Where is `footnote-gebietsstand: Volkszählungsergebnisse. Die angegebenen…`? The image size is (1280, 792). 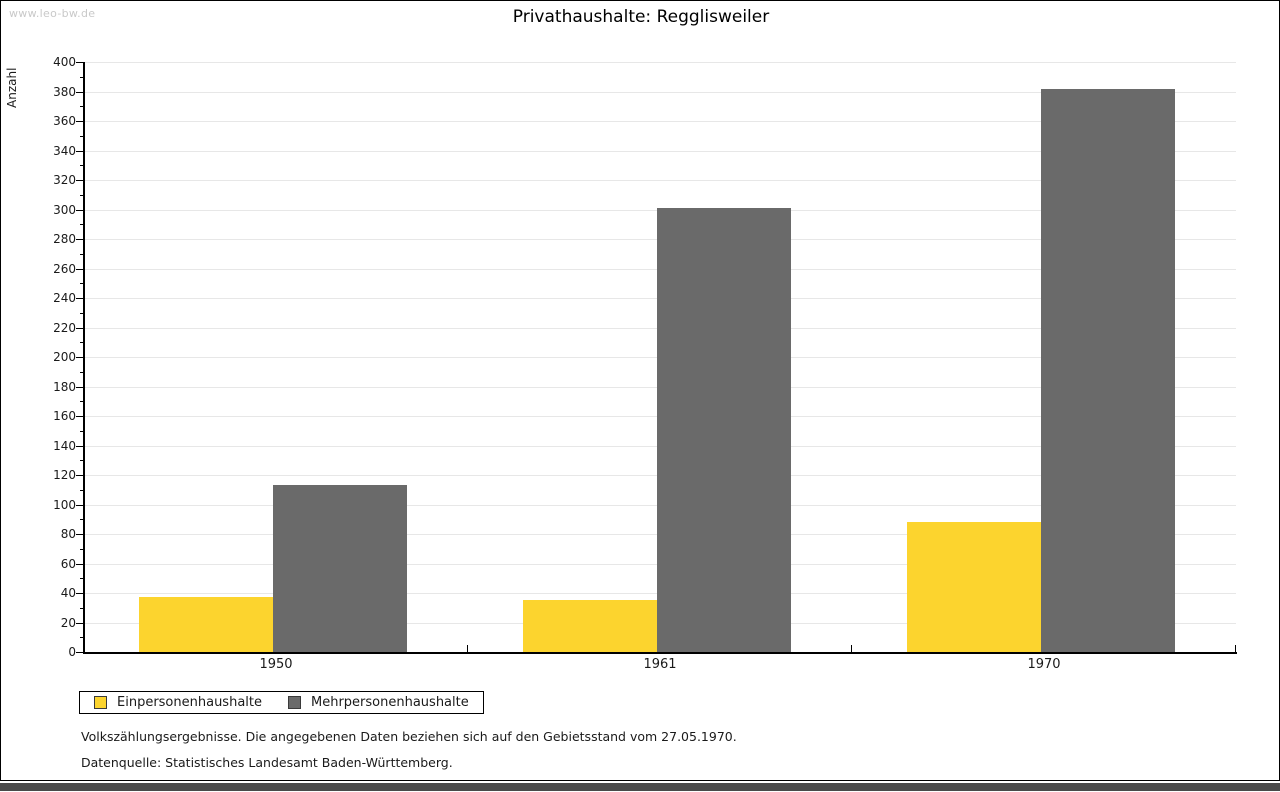
footnote-gebietsstand: Volkszählungsergebnisse. Die angegebenen… is located at coordinates (409, 736).